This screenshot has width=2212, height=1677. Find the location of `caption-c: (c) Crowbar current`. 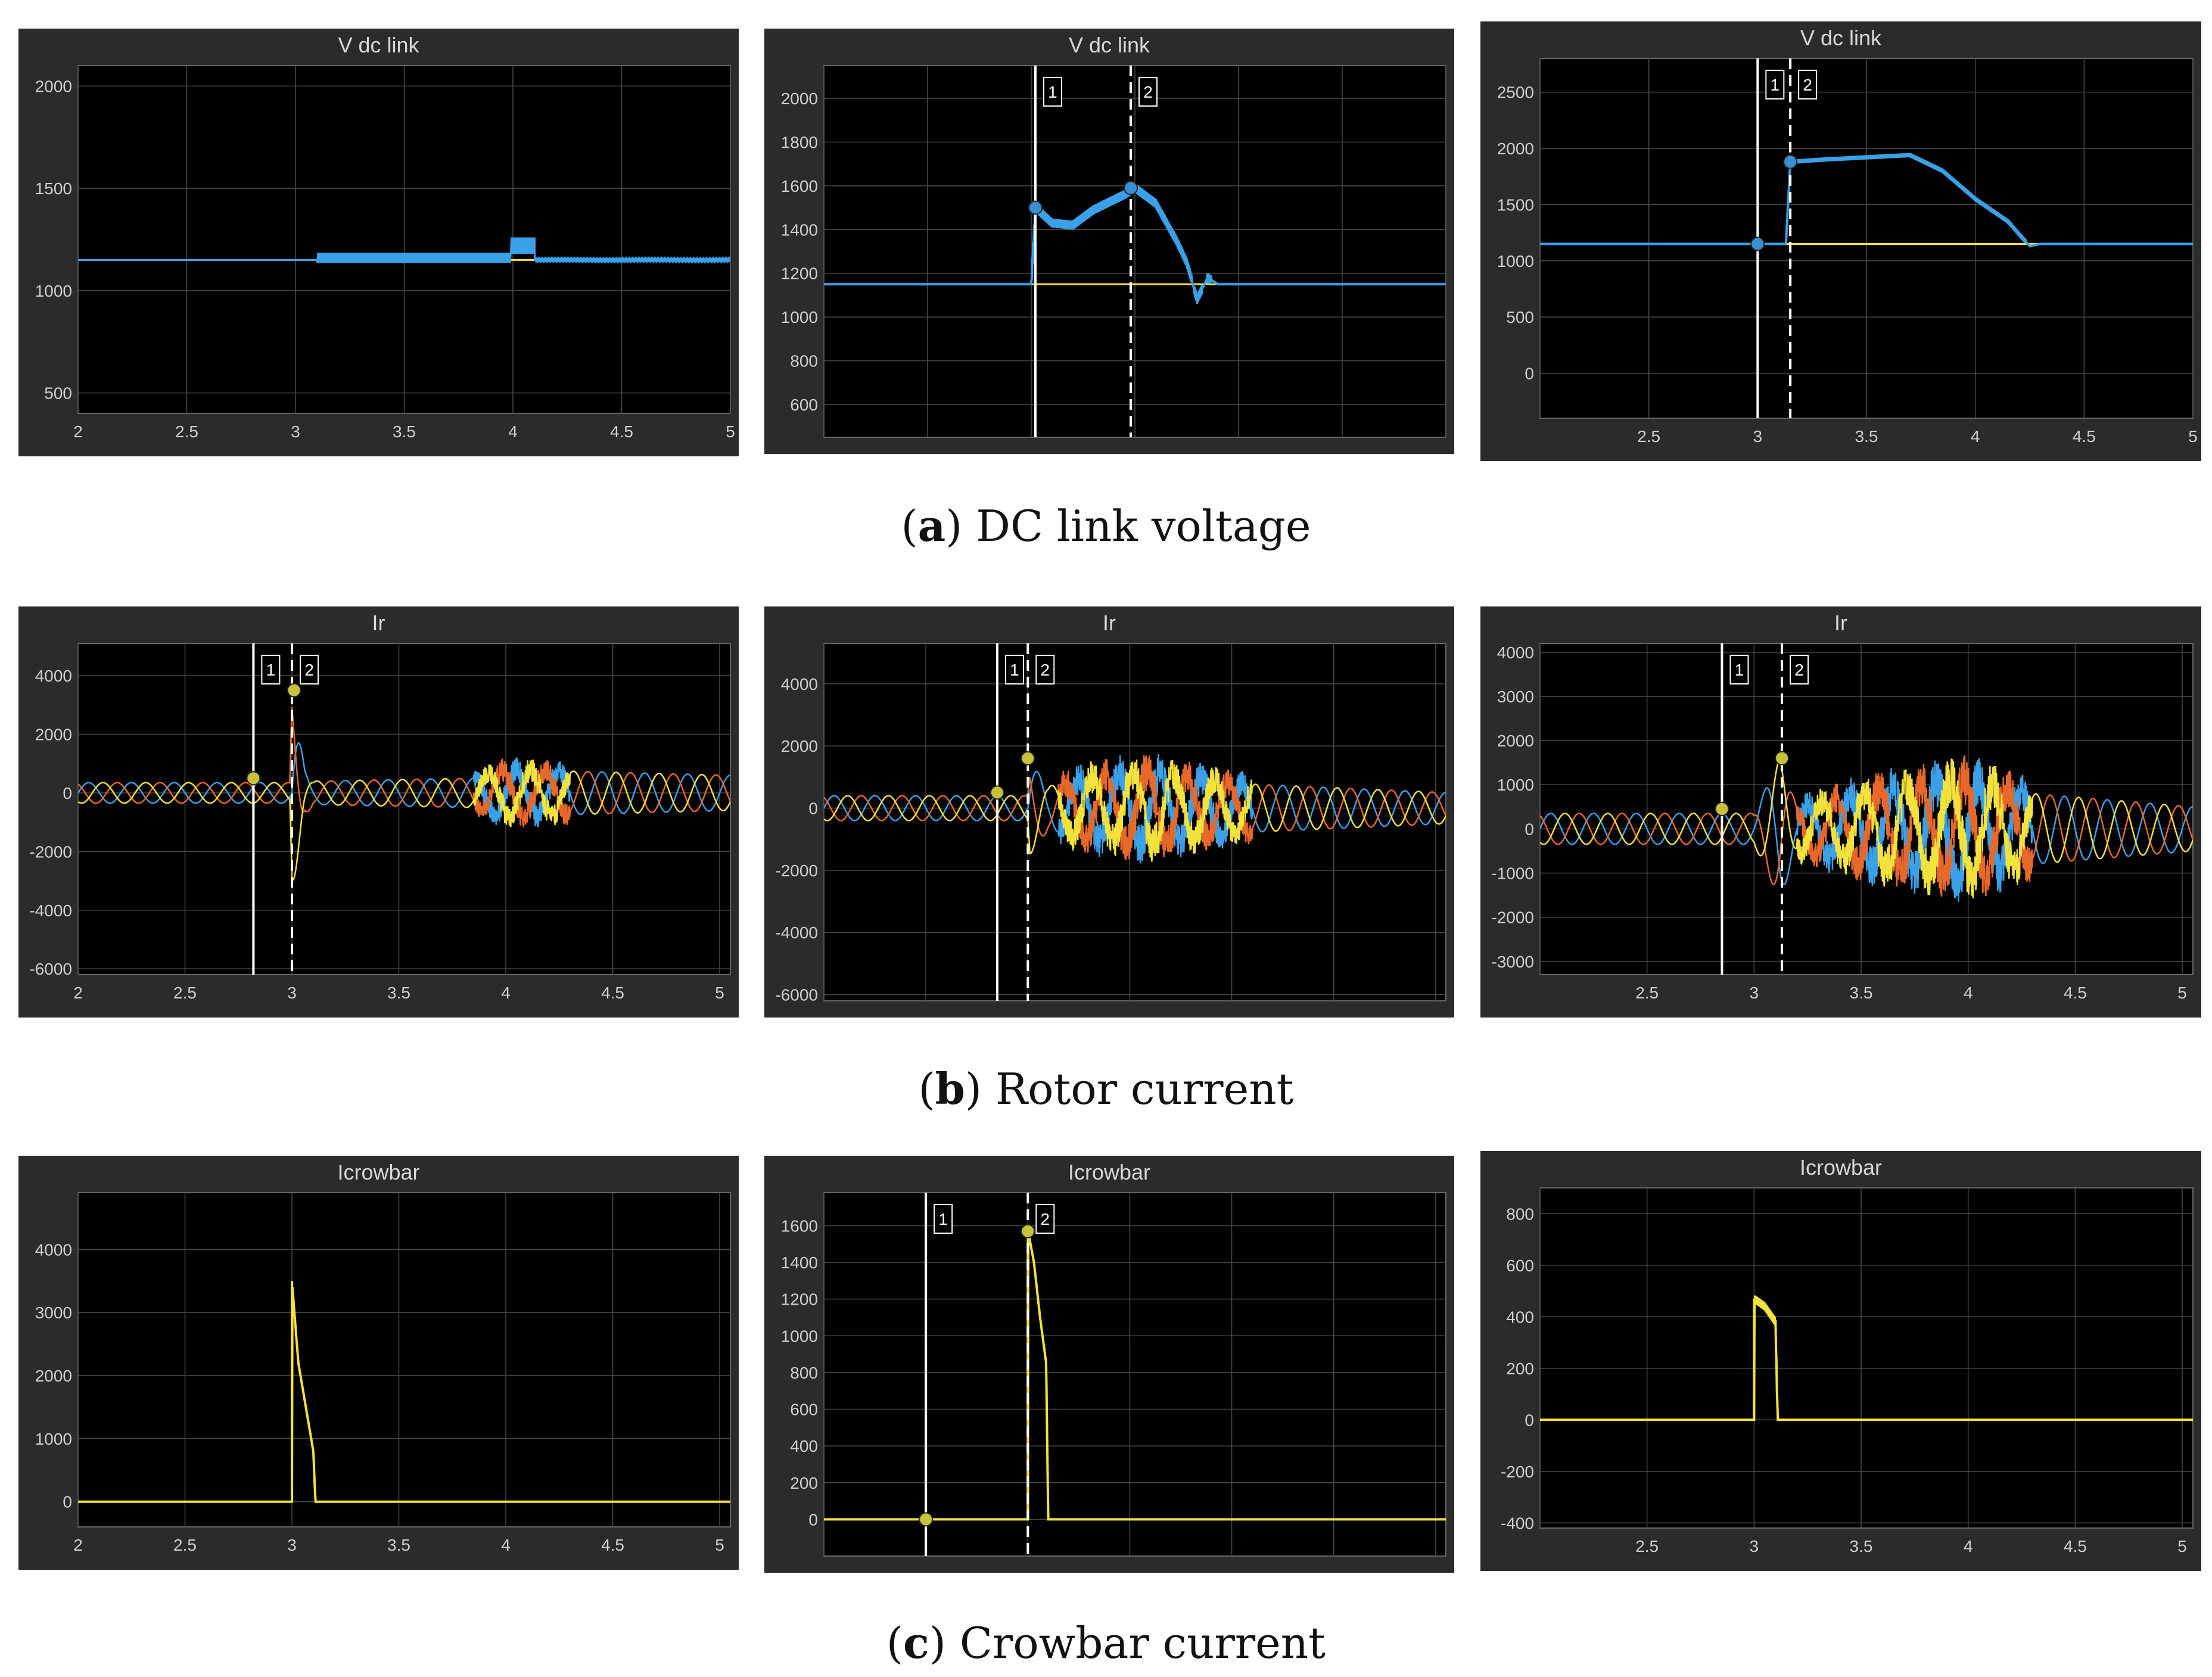

caption-c: (c) Crowbar current is located at coordinates (1106, 1643).